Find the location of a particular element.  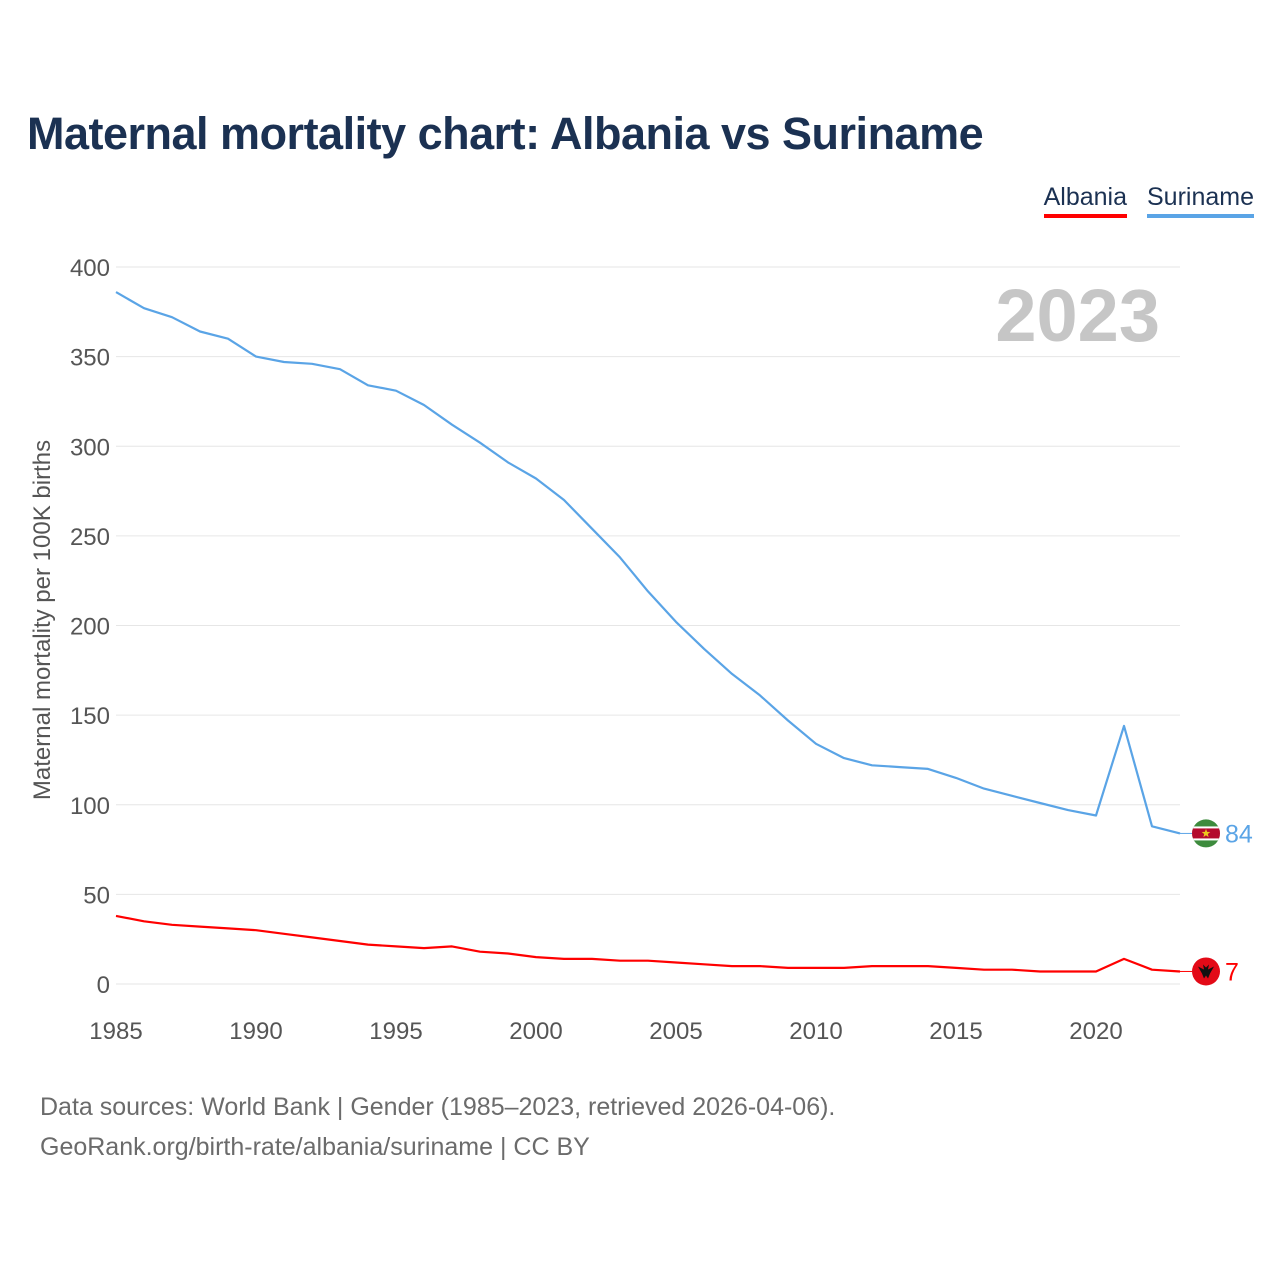

legend: Albania Suriname is located at coordinates (1148, 200).